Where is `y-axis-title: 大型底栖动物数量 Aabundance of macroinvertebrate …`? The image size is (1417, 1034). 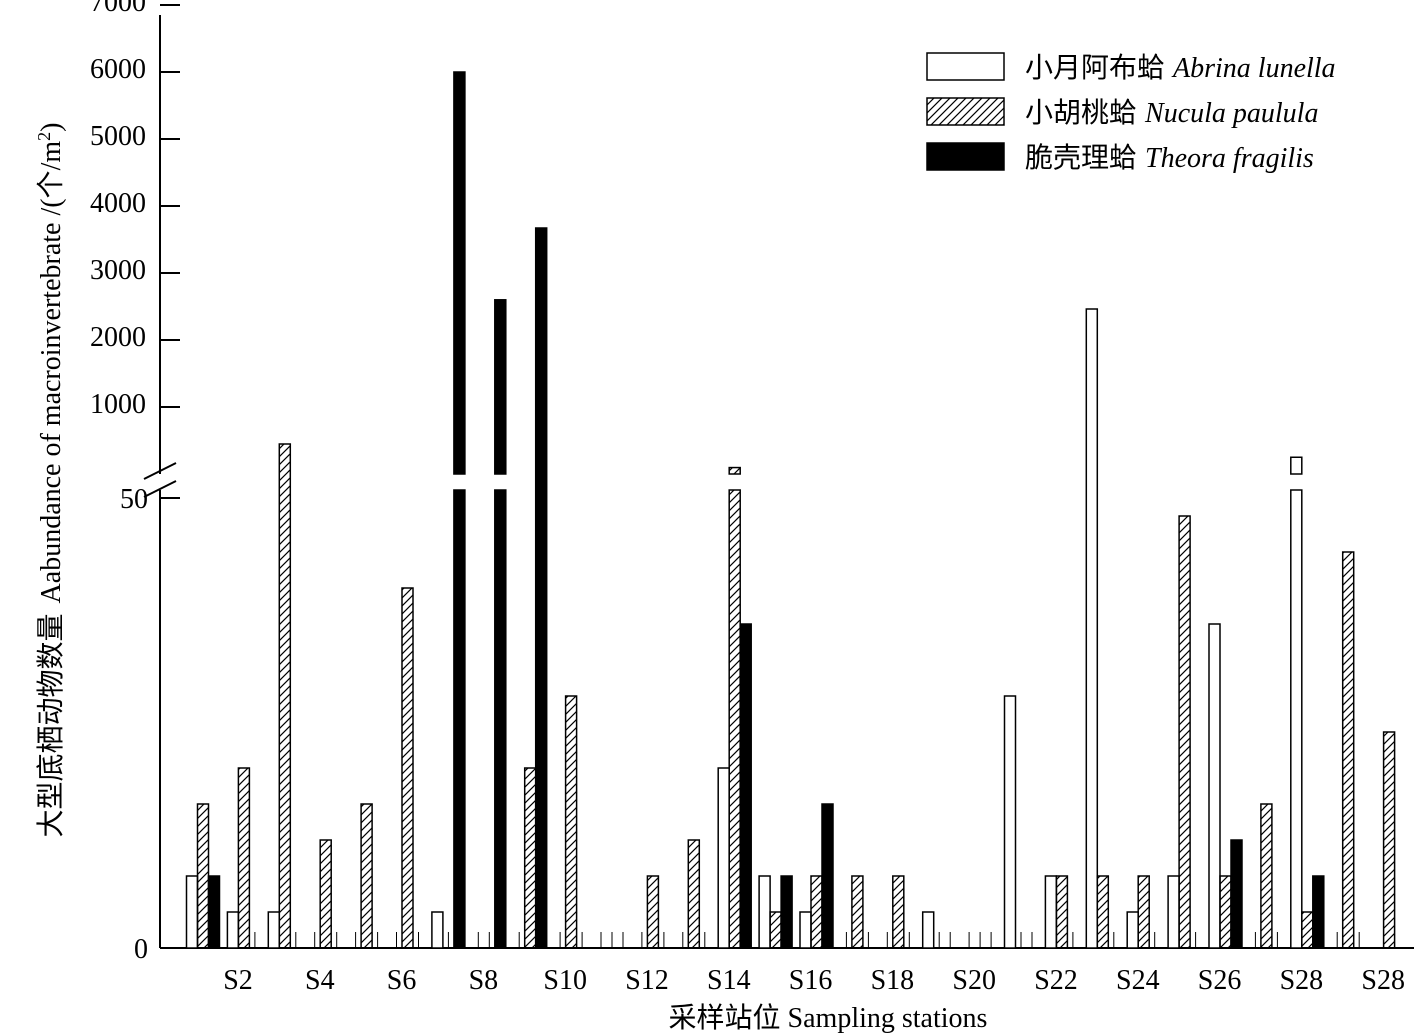 y-axis-title: 大型底栖动物数量 Aabundance of macroinvertebrate … is located at coordinates (50, 480).